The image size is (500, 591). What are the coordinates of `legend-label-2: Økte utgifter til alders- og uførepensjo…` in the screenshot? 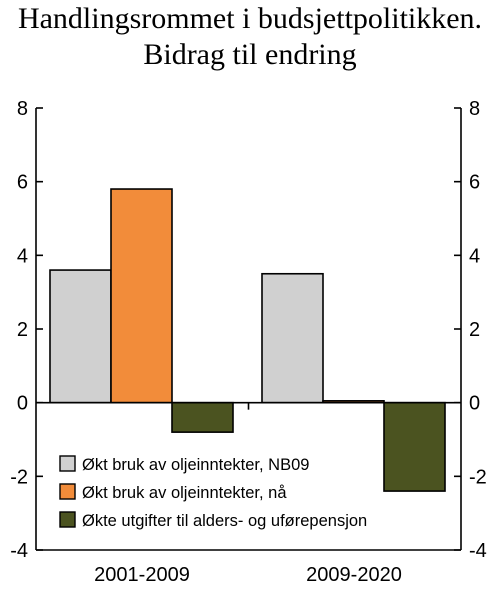 It's located at (224, 521).